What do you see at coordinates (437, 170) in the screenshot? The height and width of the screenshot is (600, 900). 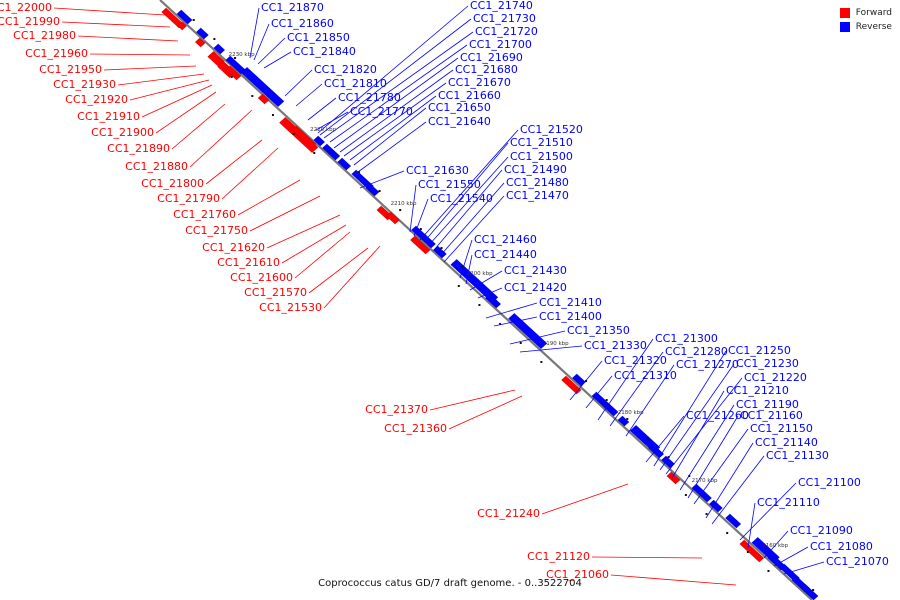 I see `reverse-gene-label: CC1_21630` at bounding box center [437, 170].